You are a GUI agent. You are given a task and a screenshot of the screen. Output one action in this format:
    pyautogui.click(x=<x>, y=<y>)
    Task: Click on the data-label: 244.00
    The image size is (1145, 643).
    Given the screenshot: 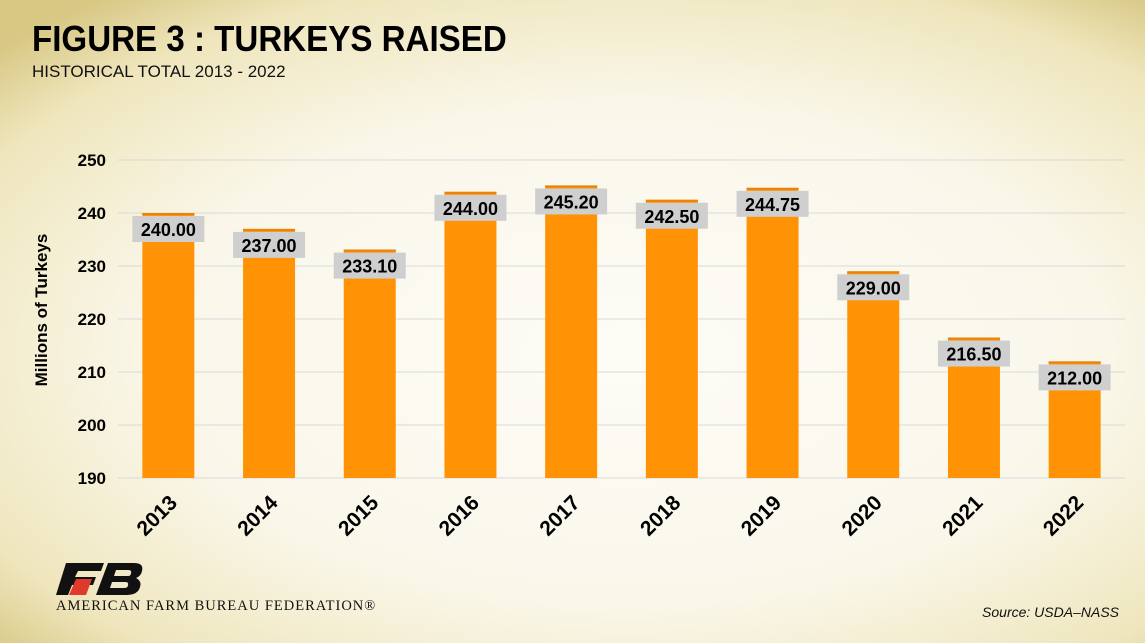 What is the action you would take?
    pyautogui.click(x=470, y=209)
    